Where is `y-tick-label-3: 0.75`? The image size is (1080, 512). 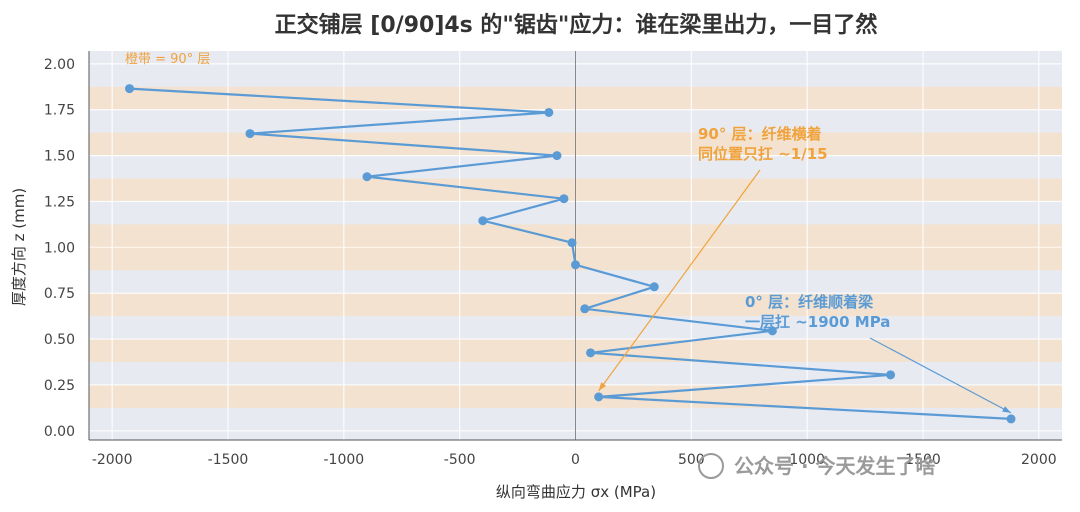
y-tick-label-3: 0.75 is located at coordinates (59, 294).